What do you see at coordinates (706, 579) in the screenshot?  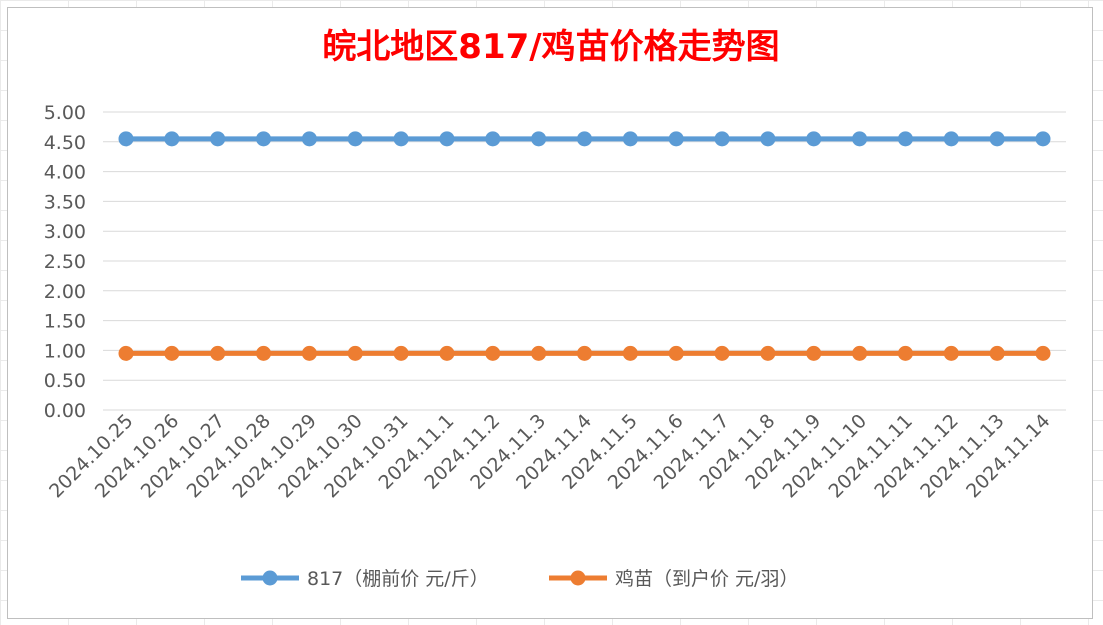 I see `legend-label: 鸡苗（到户价 元/羽）` at bounding box center [706, 579].